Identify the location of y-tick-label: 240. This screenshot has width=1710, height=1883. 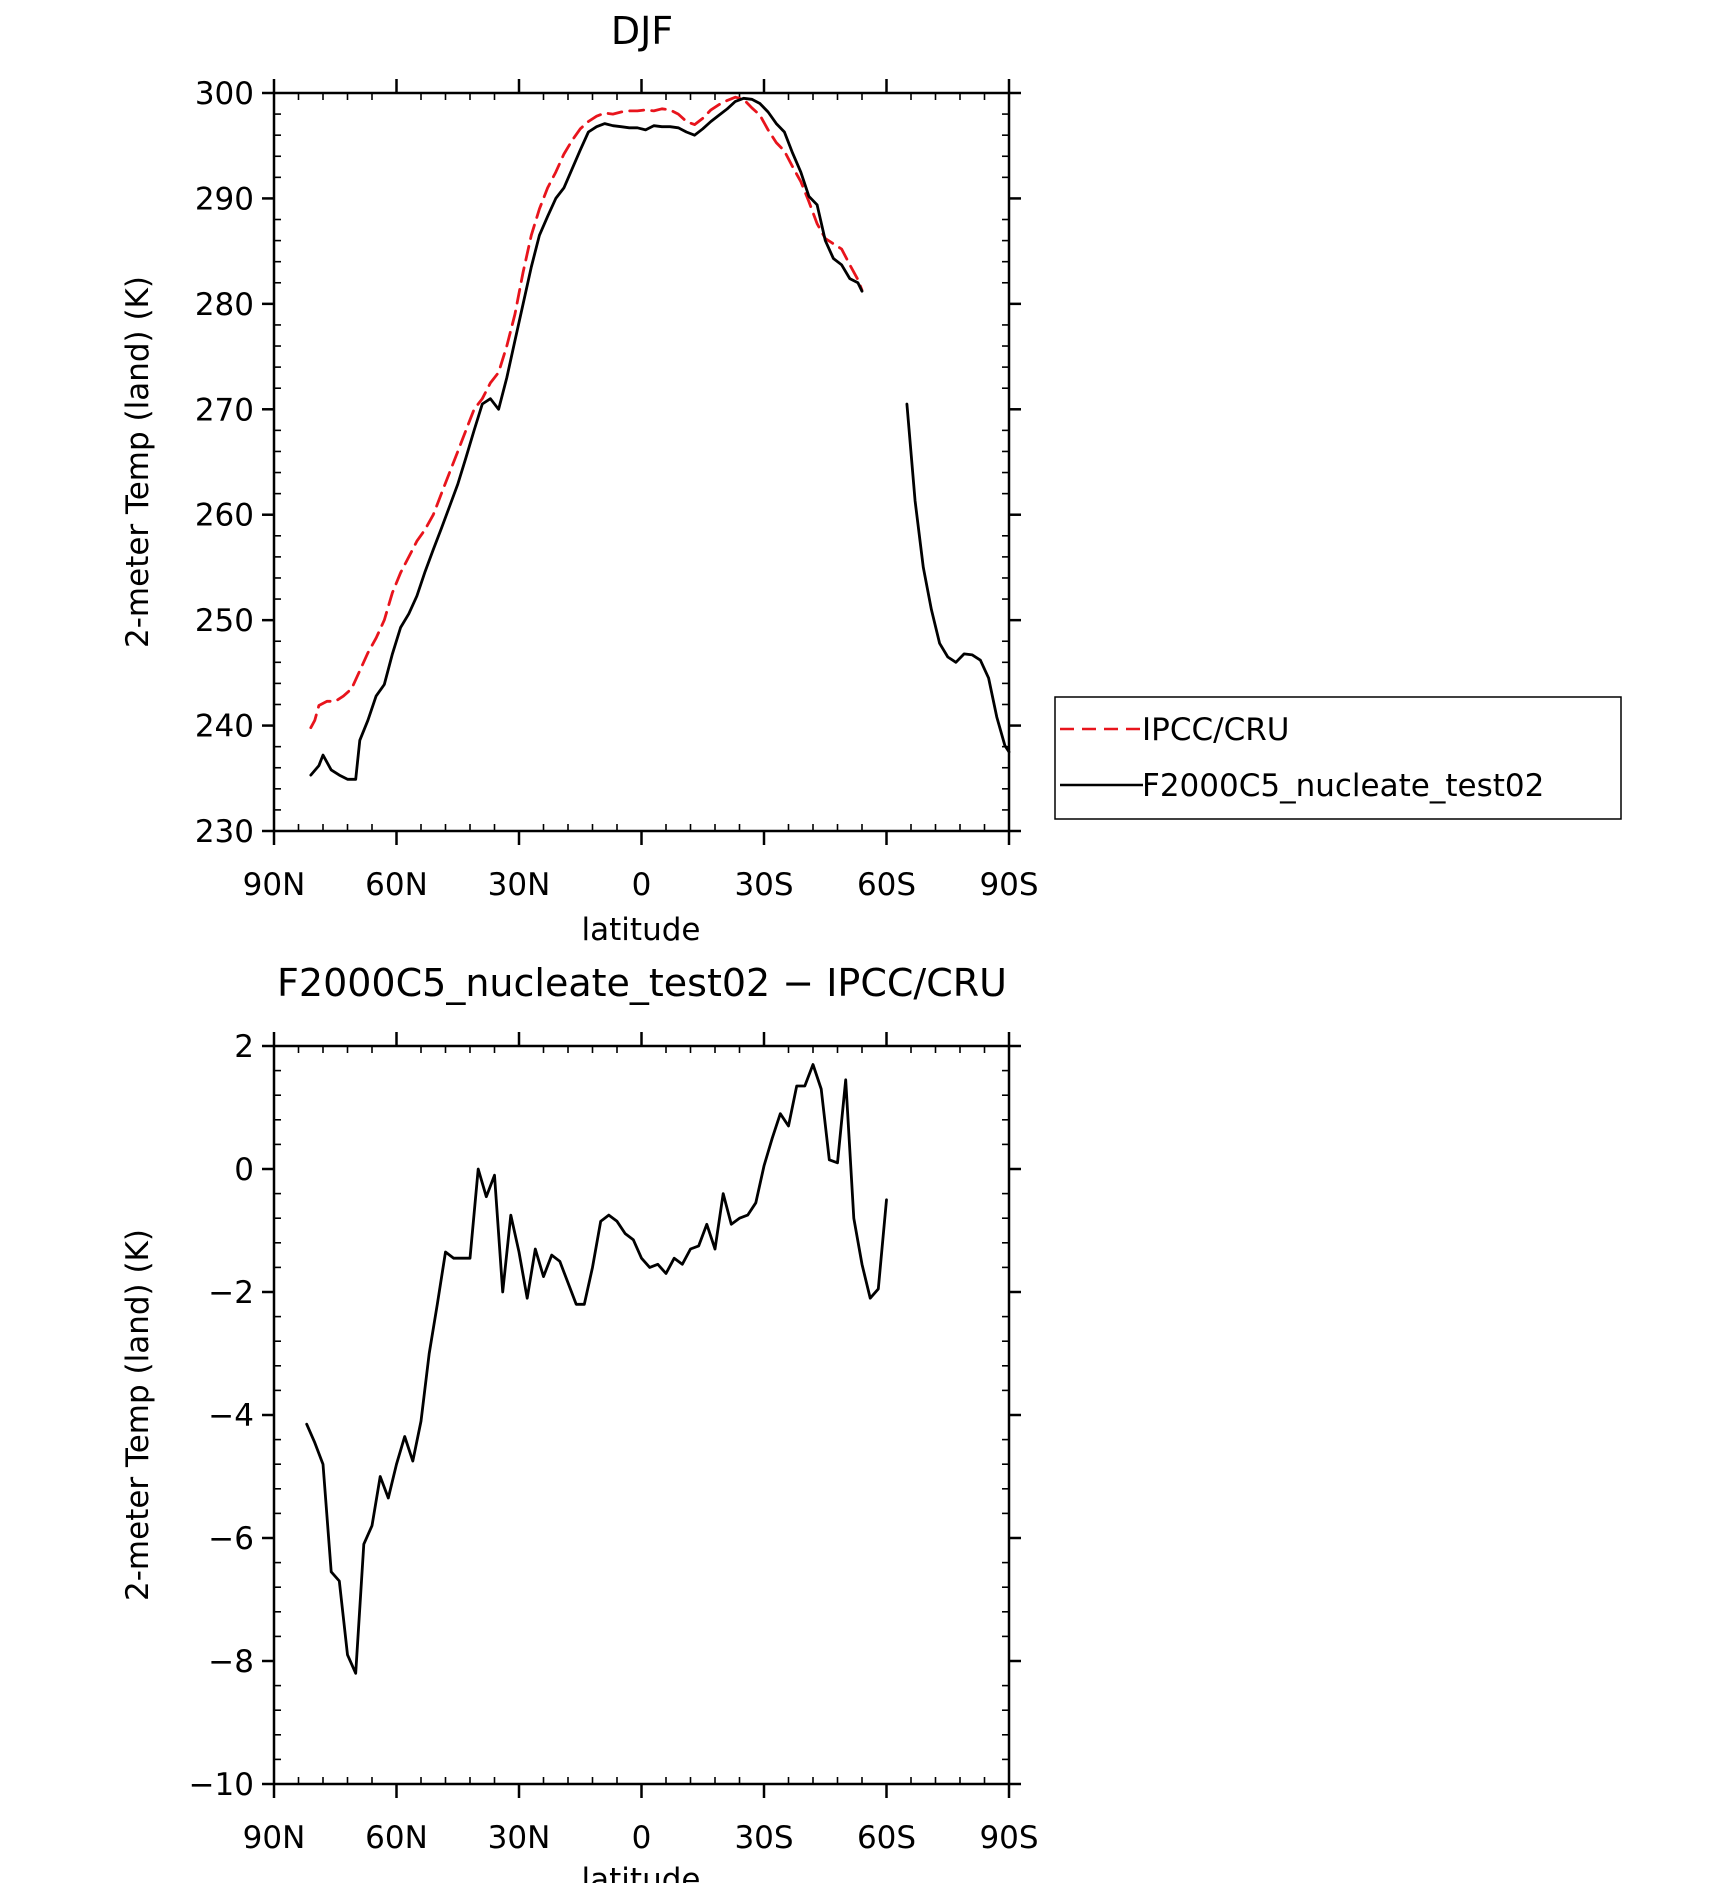
(224, 727).